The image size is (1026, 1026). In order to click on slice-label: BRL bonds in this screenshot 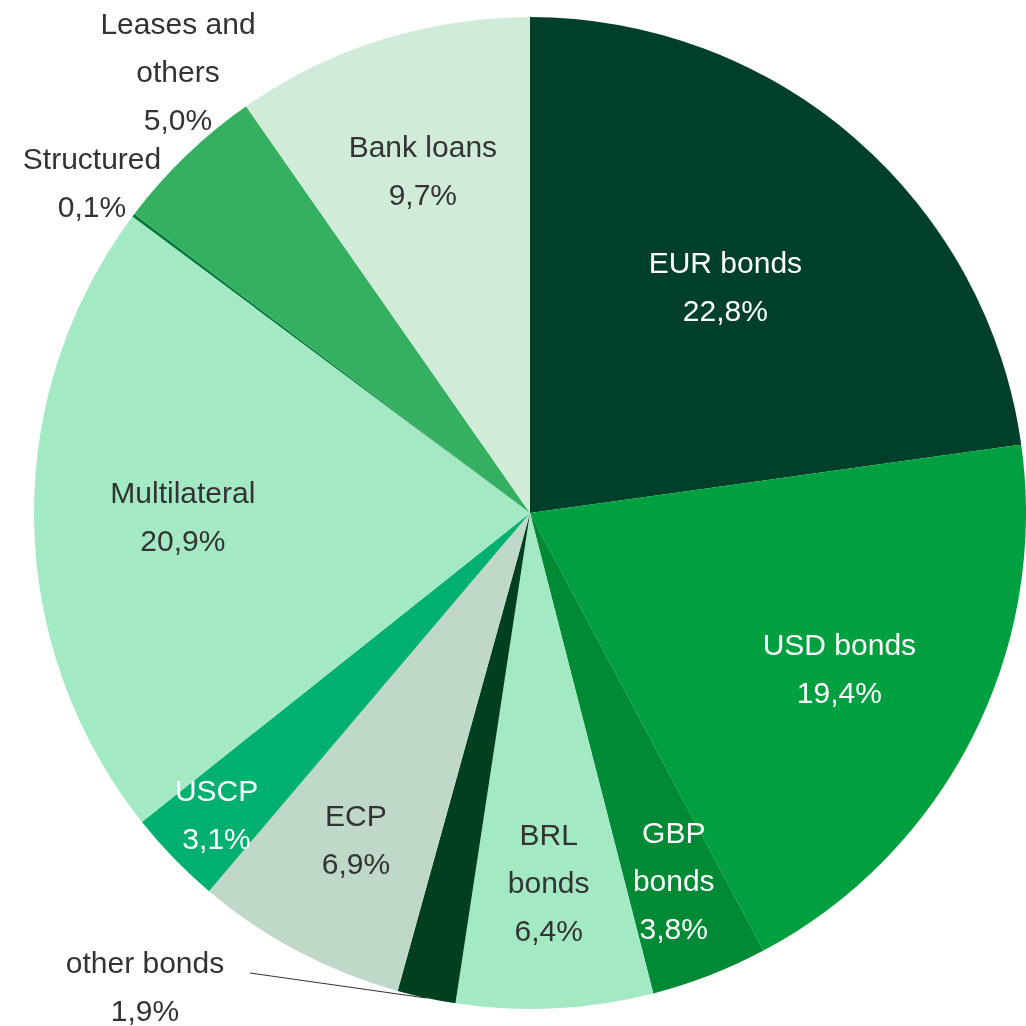, I will do `click(548, 858)`.